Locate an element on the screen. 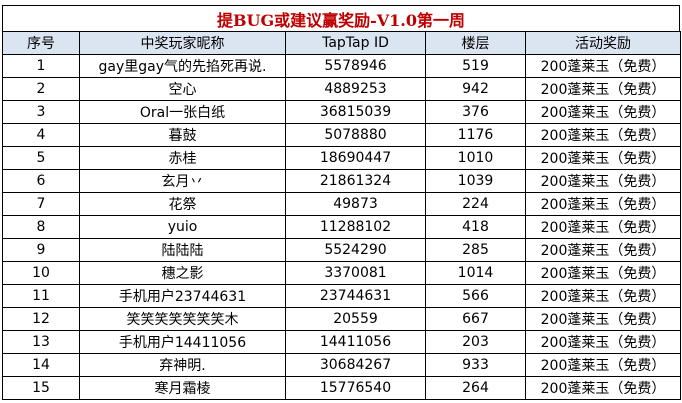 Image resolution: width=682 pixels, height=403 pixels. cell-nickname: 弃神明. is located at coordinates (182, 365).